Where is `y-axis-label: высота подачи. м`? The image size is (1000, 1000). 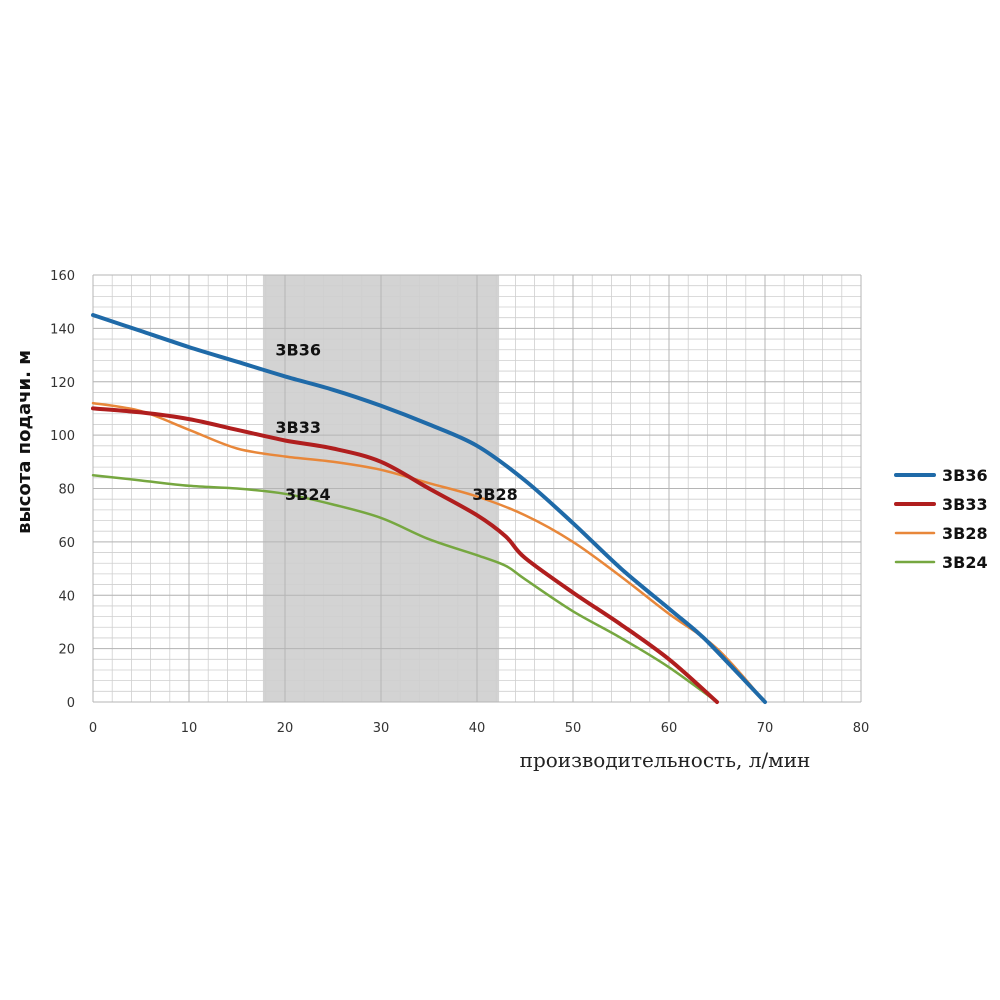
y-axis-label: высота подачи. м is located at coordinates (24, 442).